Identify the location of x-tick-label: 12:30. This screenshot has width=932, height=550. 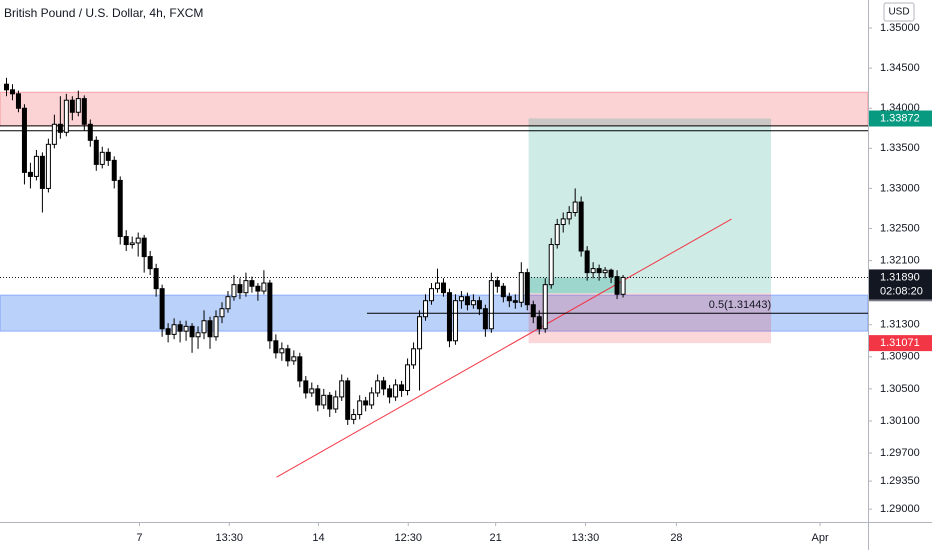
(408, 538).